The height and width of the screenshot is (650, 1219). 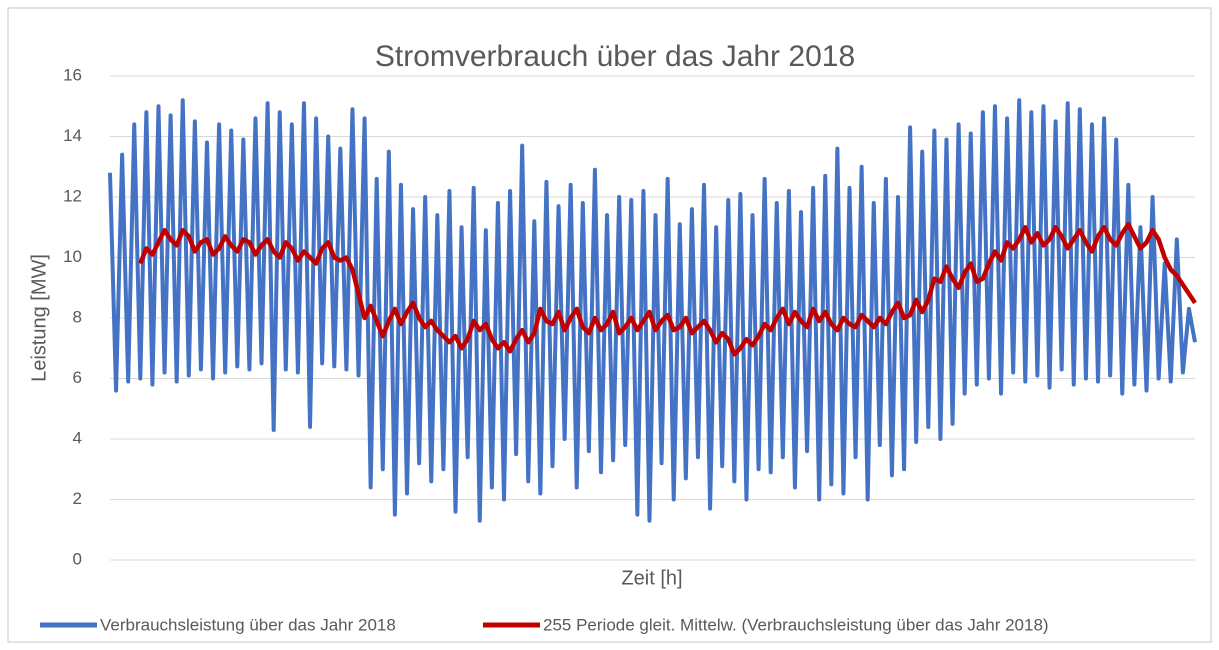 I want to click on x-axis-title: Zeit [h], so click(x=651, y=578).